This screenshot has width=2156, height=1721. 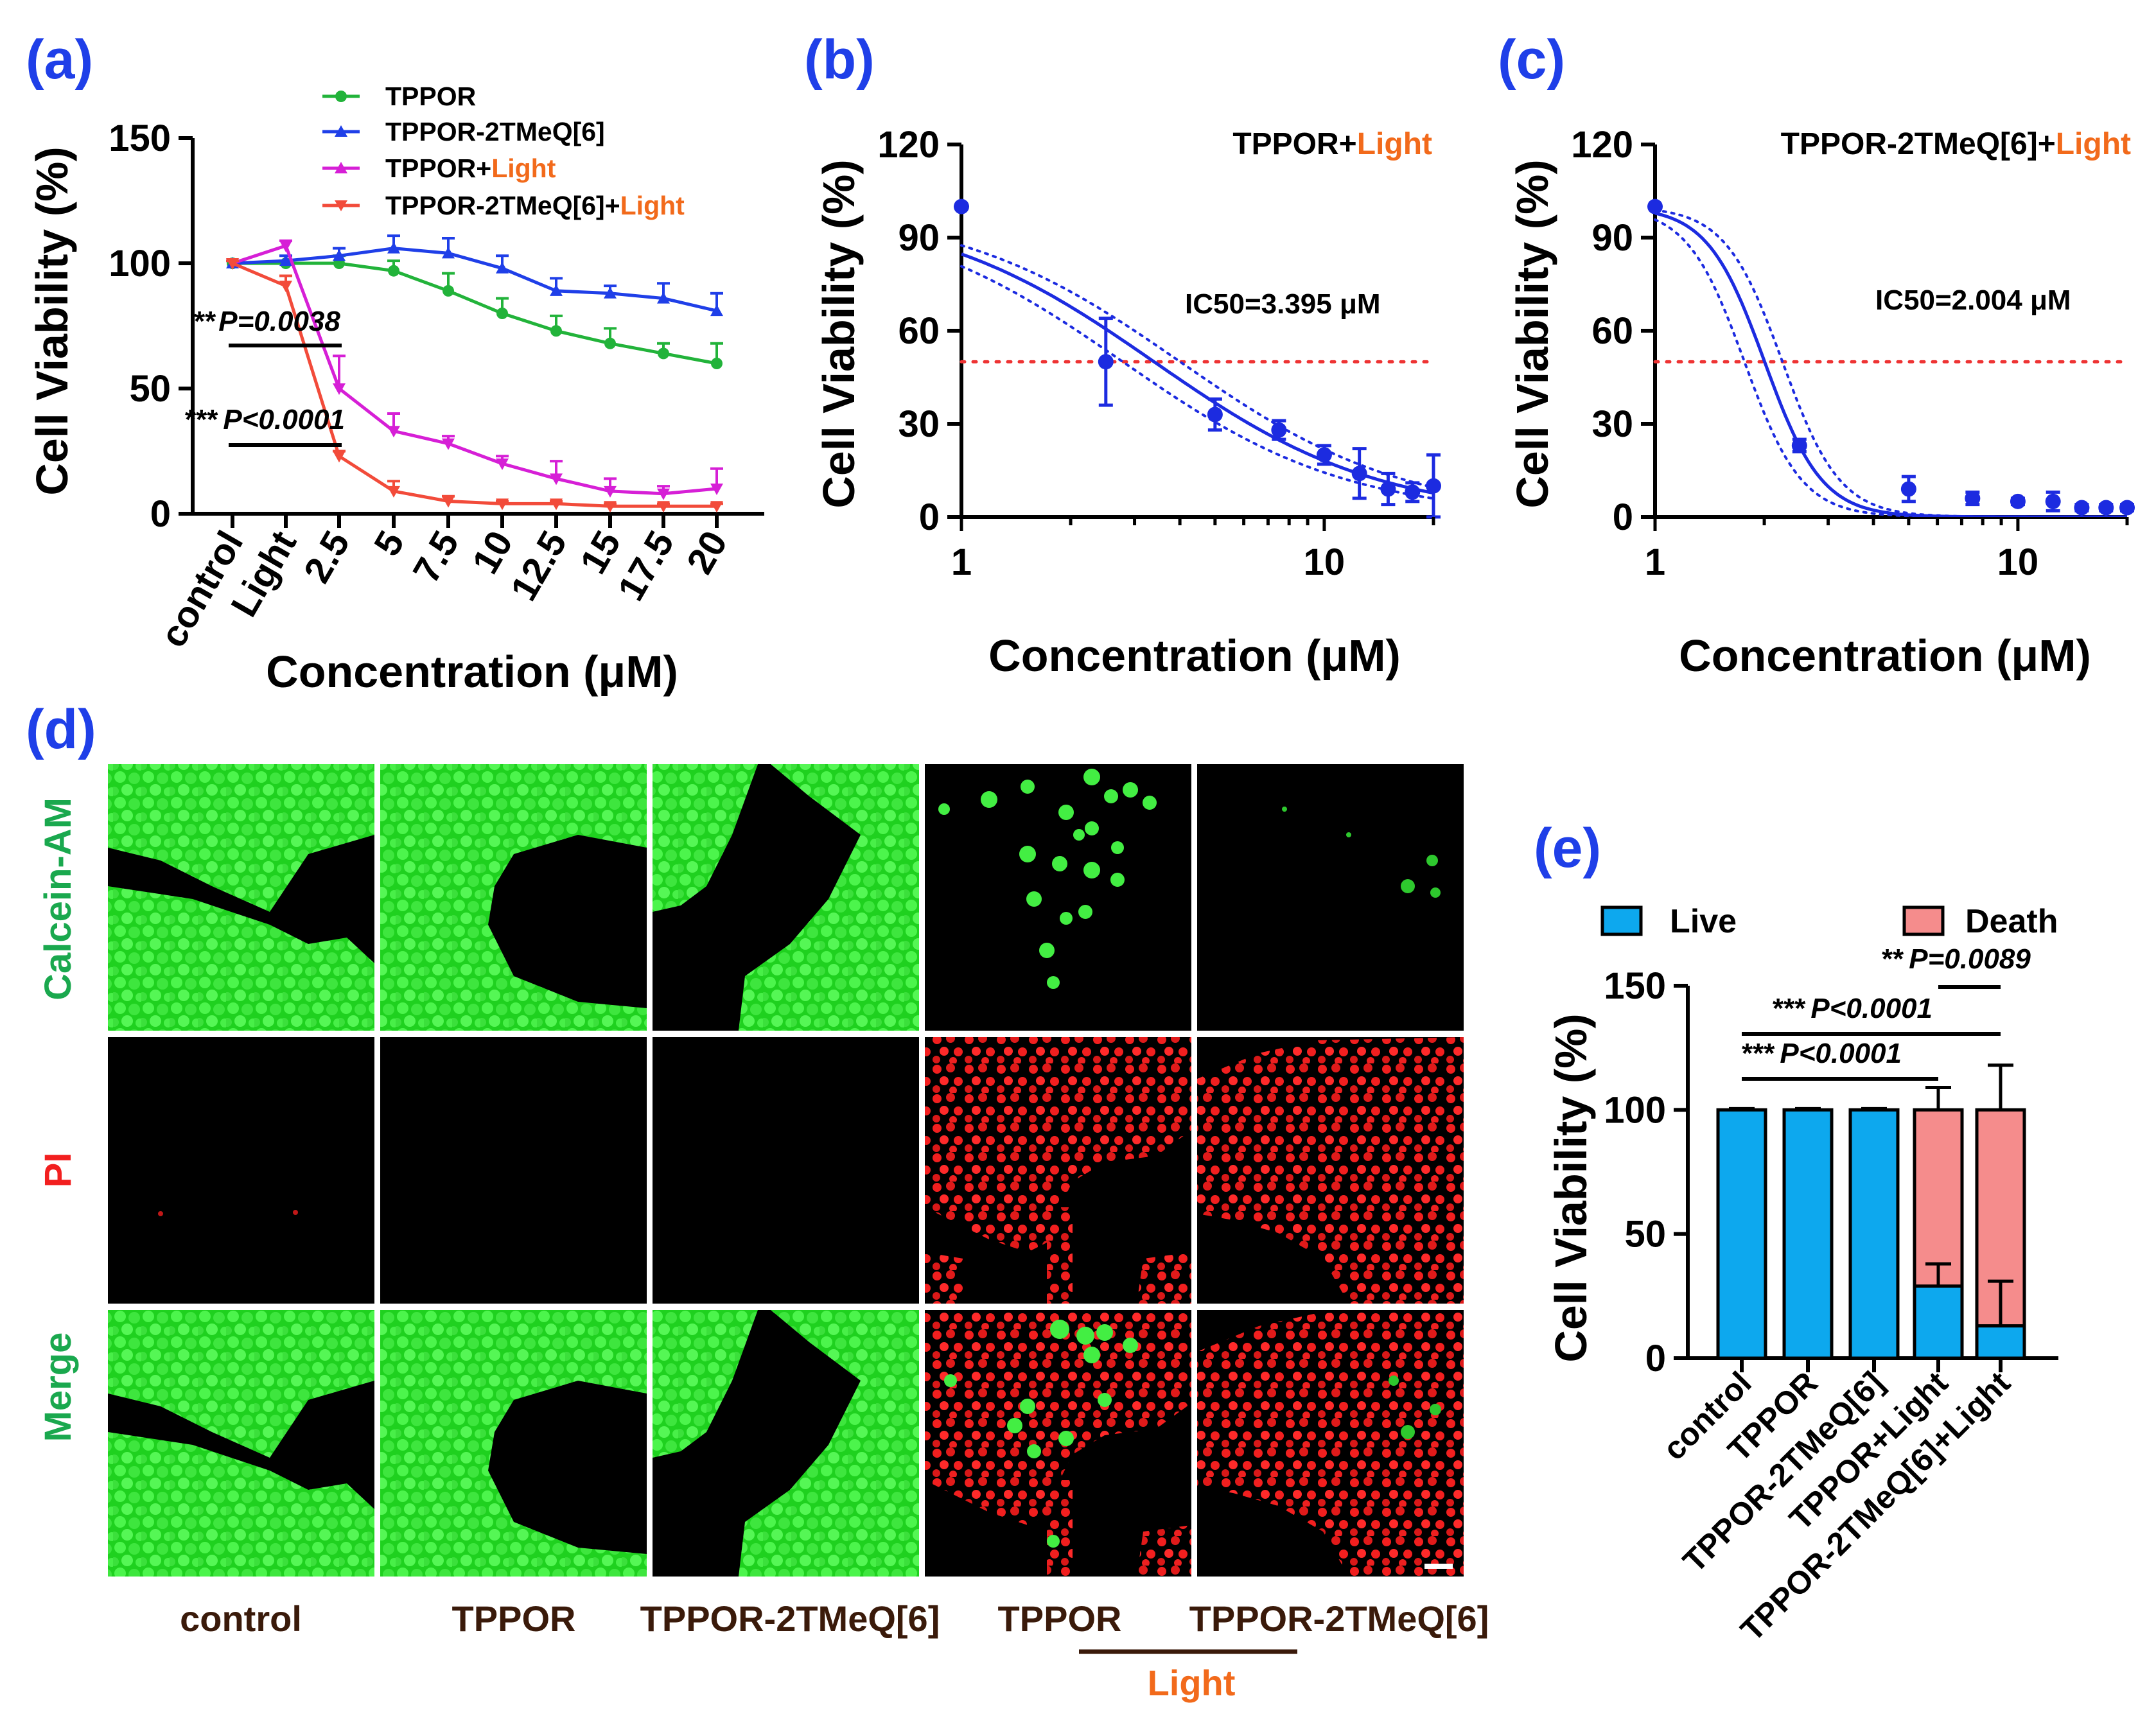 What do you see at coordinates (1923, 921) in the screenshot?
I see `legend-swatch-death` at bounding box center [1923, 921].